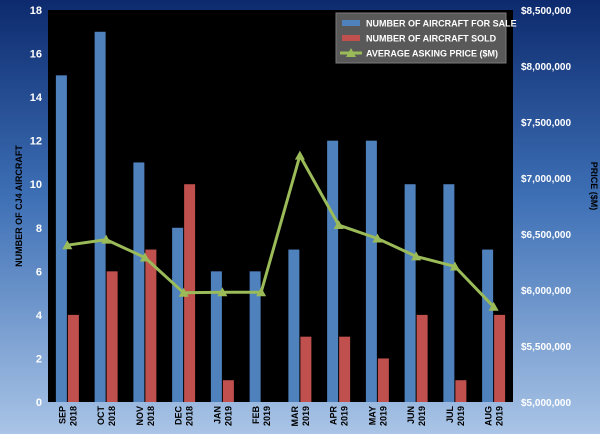 Image resolution: width=600 pixels, height=434 pixels. I want to click on y-tick-label: 14, so click(36, 98).